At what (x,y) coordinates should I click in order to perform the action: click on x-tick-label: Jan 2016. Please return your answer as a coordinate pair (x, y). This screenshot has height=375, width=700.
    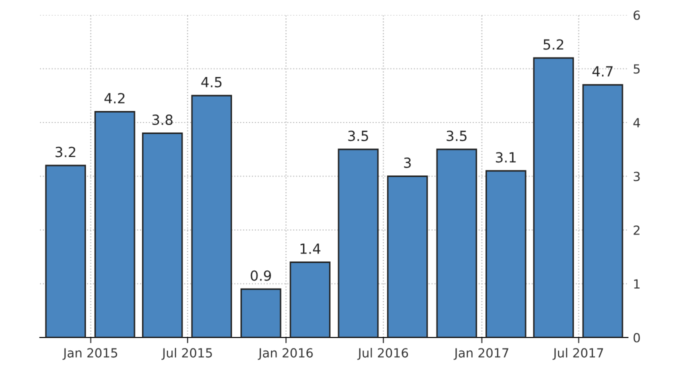
    Looking at the image, I should click on (285, 354).